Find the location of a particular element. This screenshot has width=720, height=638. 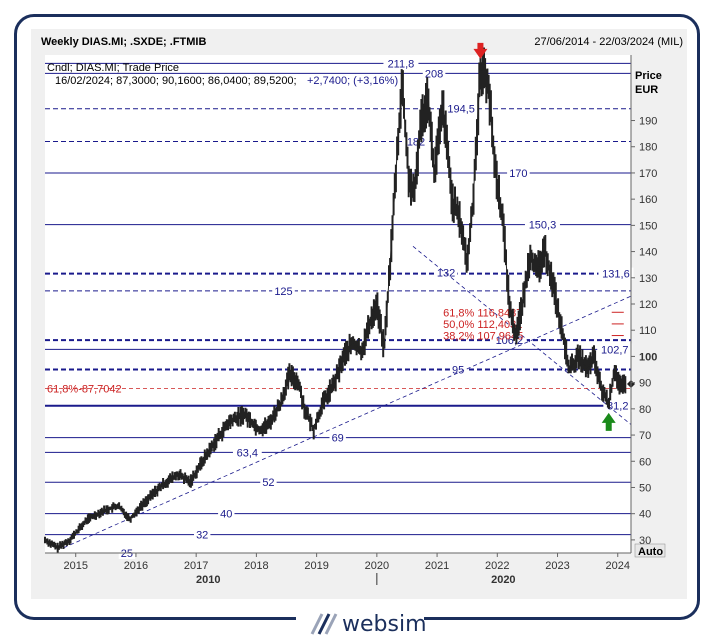

x-tick-label: 2016 is located at coordinates (136, 566).